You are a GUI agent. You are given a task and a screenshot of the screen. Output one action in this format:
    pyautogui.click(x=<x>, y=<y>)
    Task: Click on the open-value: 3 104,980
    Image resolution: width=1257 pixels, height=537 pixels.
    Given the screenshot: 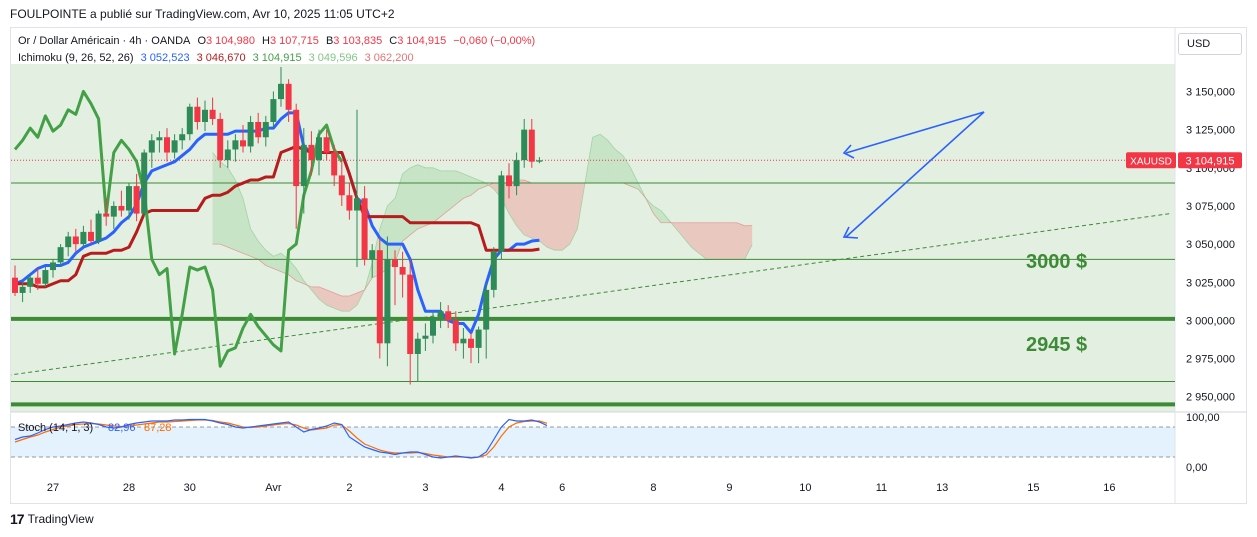 What is the action you would take?
    pyautogui.click(x=230, y=41)
    